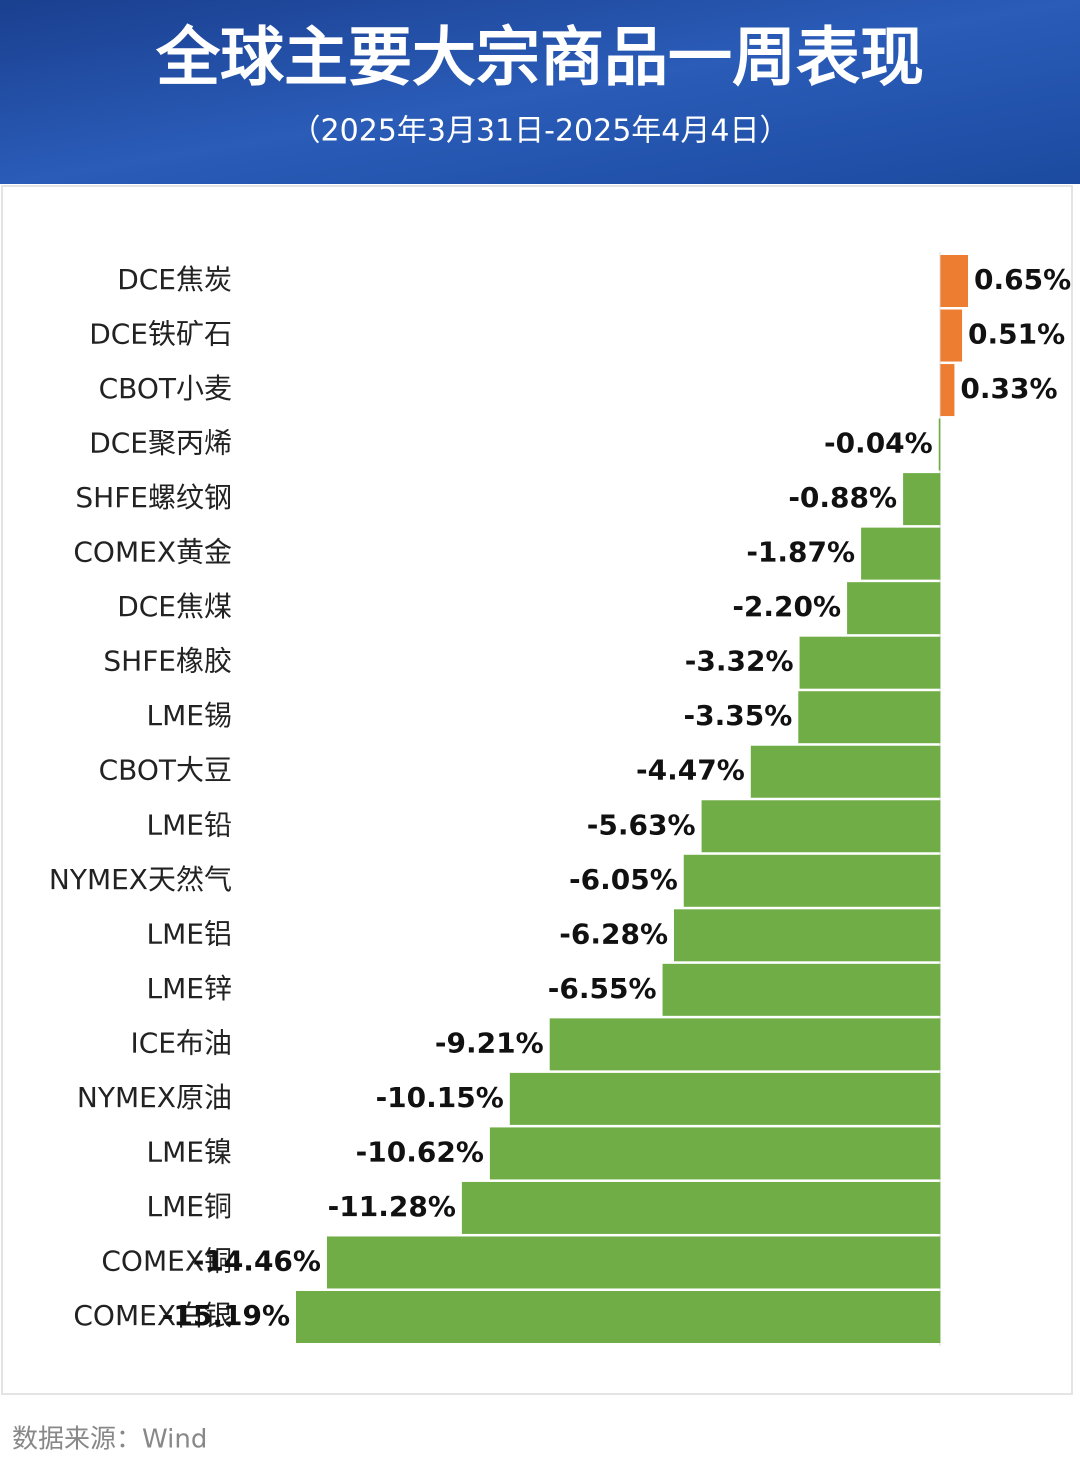 The image size is (1080, 1475). What do you see at coordinates (489, 1042) in the screenshot?
I see `value-label: -9.21%` at bounding box center [489, 1042].